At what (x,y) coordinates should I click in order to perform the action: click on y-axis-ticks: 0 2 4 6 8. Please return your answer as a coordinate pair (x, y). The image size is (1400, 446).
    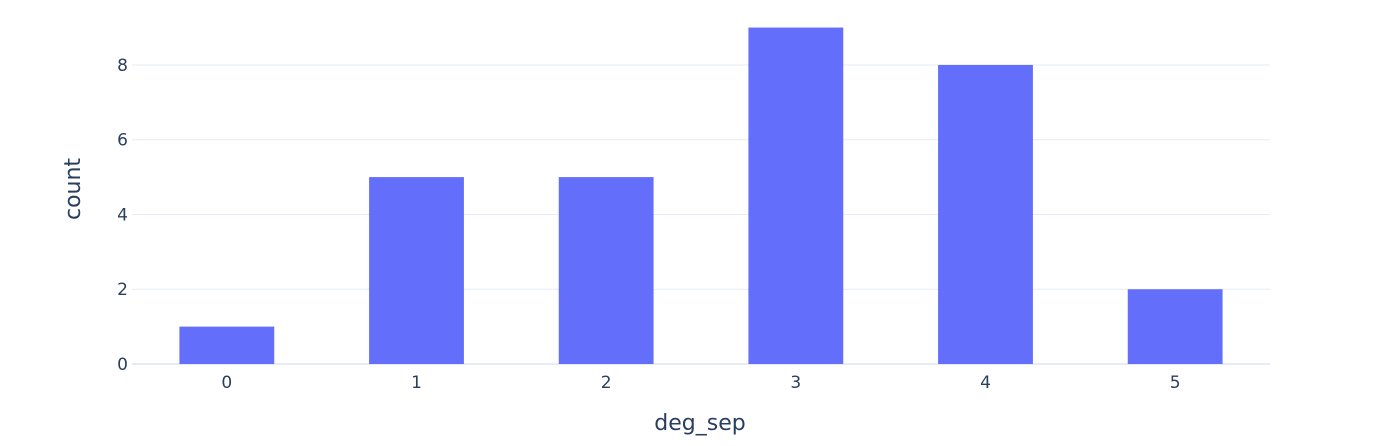
    Looking at the image, I should click on (122, 215).